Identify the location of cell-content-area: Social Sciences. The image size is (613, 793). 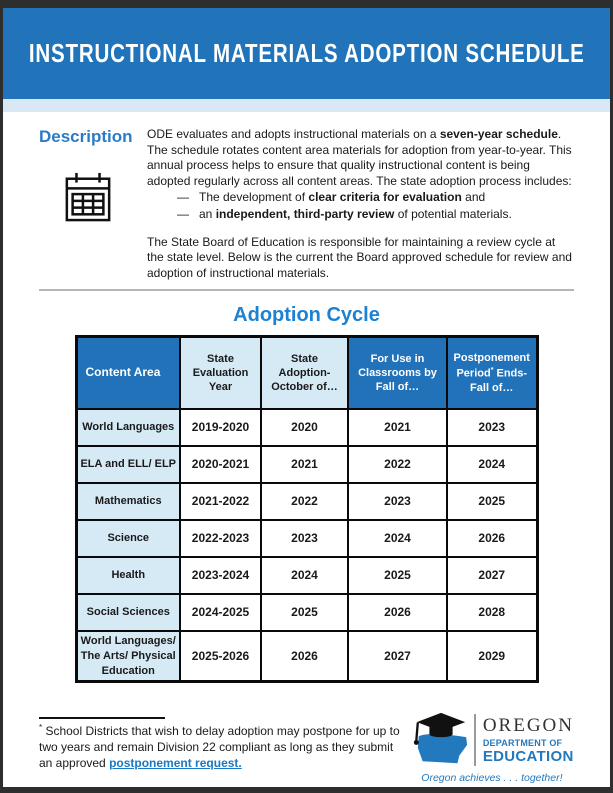
(128, 612).